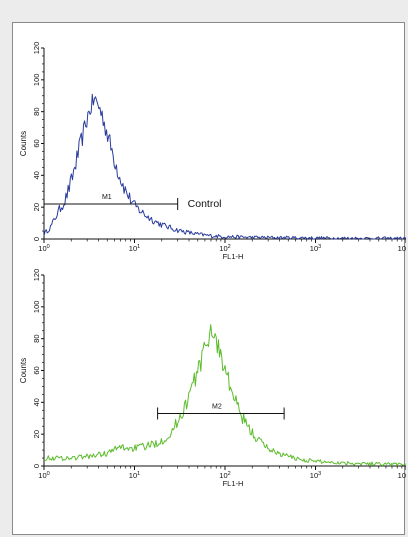  Describe the element at coordinates (217, 406) in the screenshot. I see `gate-marker-label: M2` at that location.